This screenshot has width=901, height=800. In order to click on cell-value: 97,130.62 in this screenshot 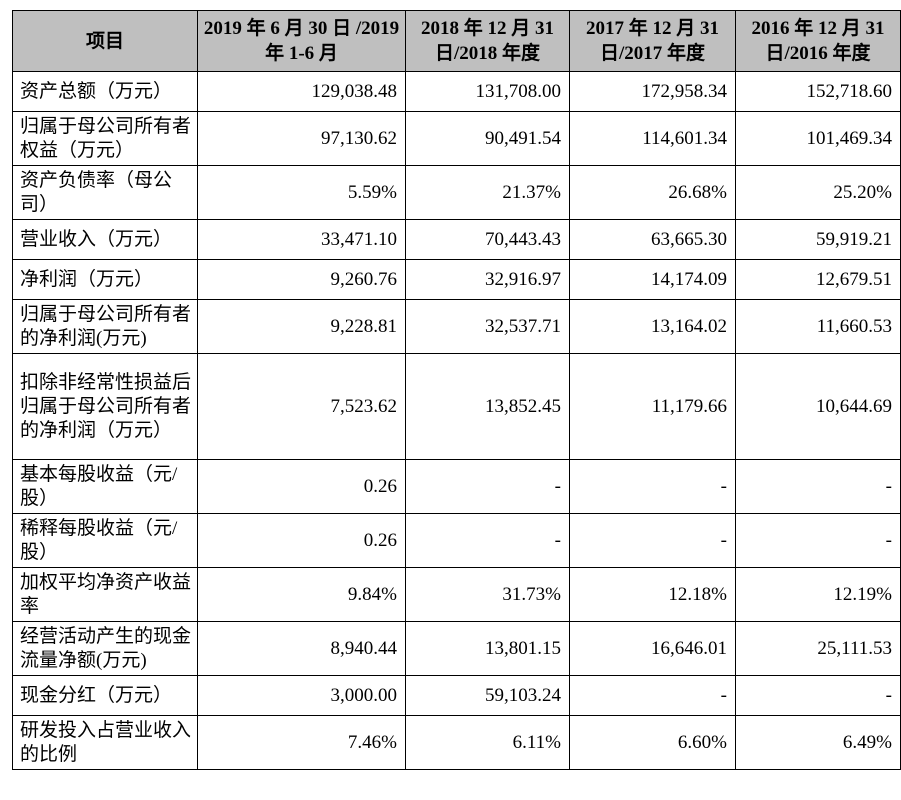, I will do `click(301, 138)`.